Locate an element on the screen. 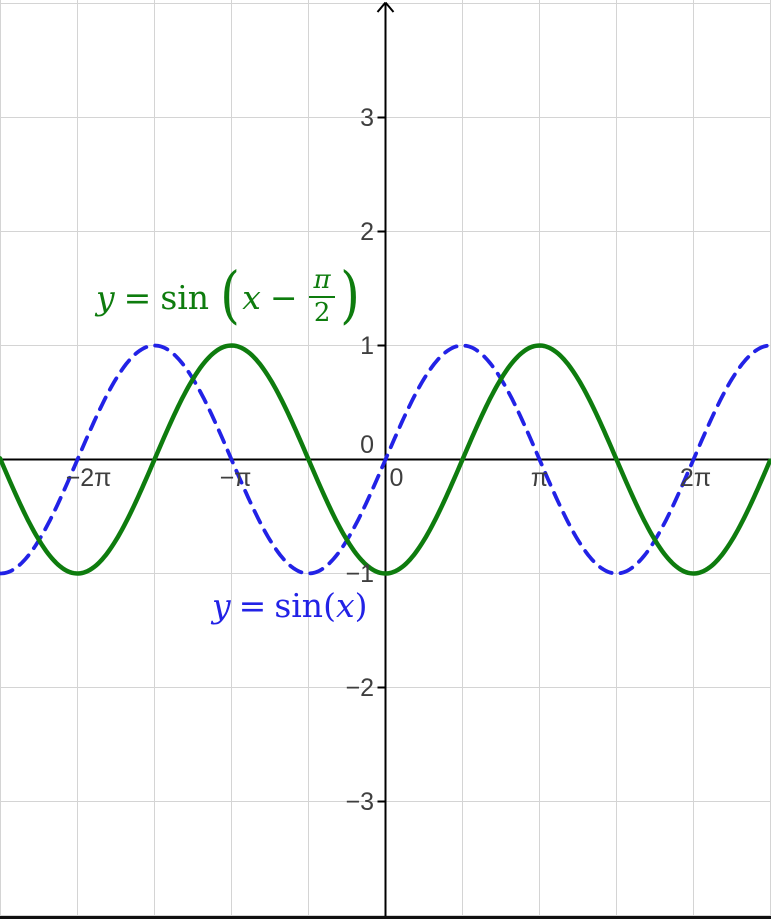 This screenshot has width=771, height=919. y-tick-label: 2 is located at coordinates (367, 231).